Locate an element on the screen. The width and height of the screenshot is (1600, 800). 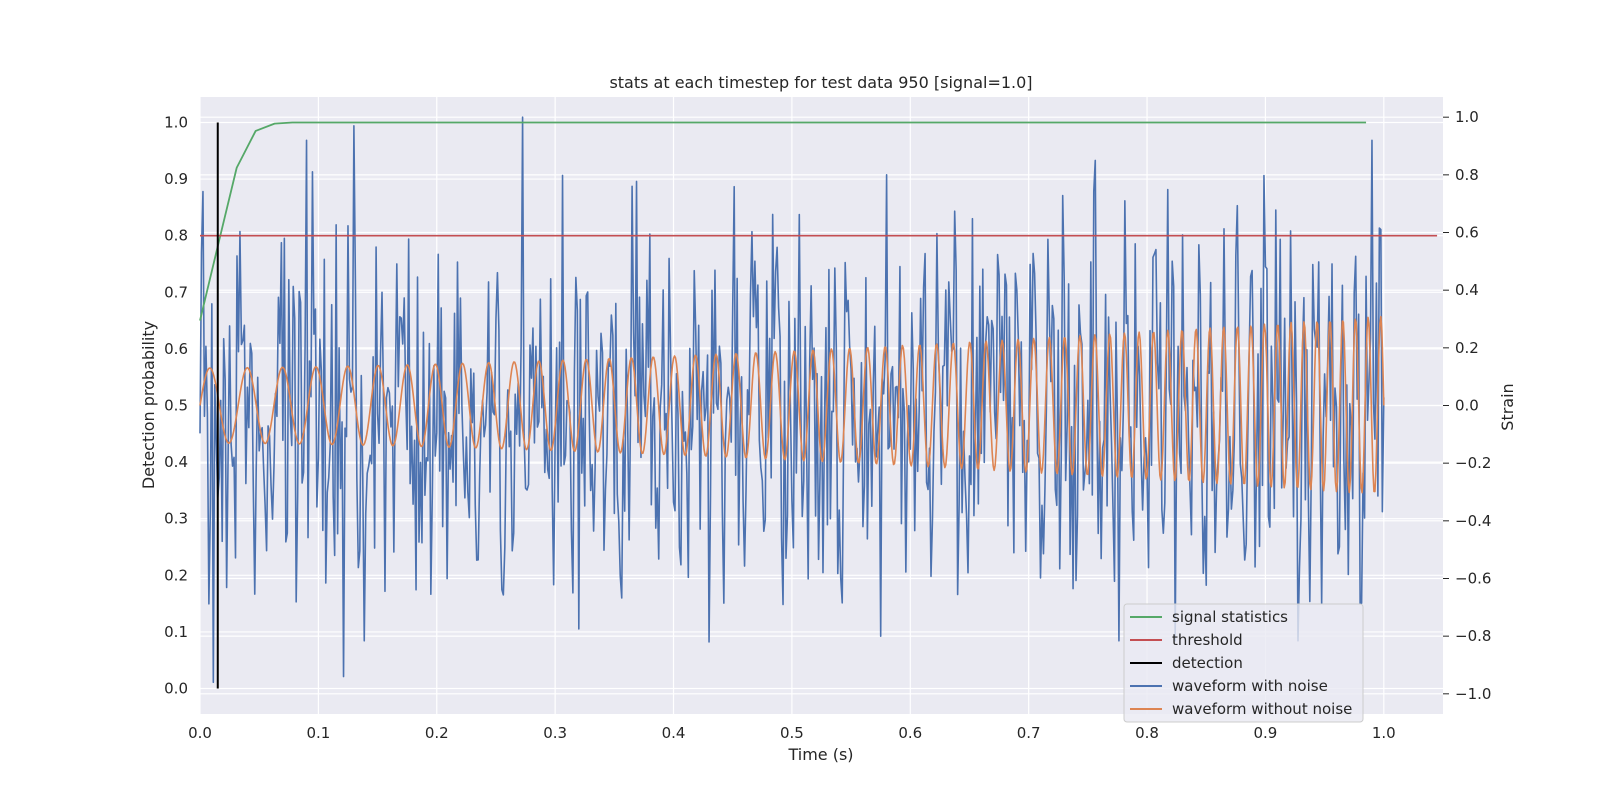
y-right-tick-label: −0.6 is located at coordinates (1473, 578).